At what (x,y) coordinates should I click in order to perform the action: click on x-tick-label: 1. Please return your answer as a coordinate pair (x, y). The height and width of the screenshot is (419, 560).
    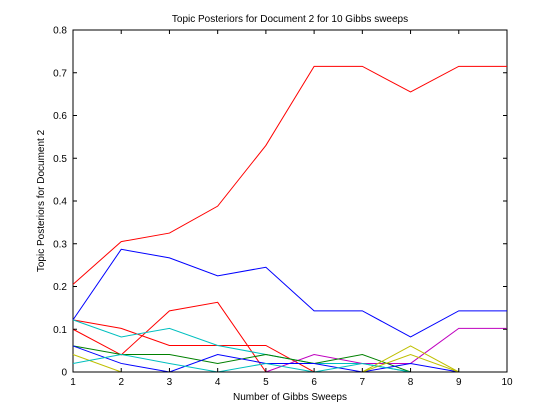
    Looking at the image, I should click on (73, 382).